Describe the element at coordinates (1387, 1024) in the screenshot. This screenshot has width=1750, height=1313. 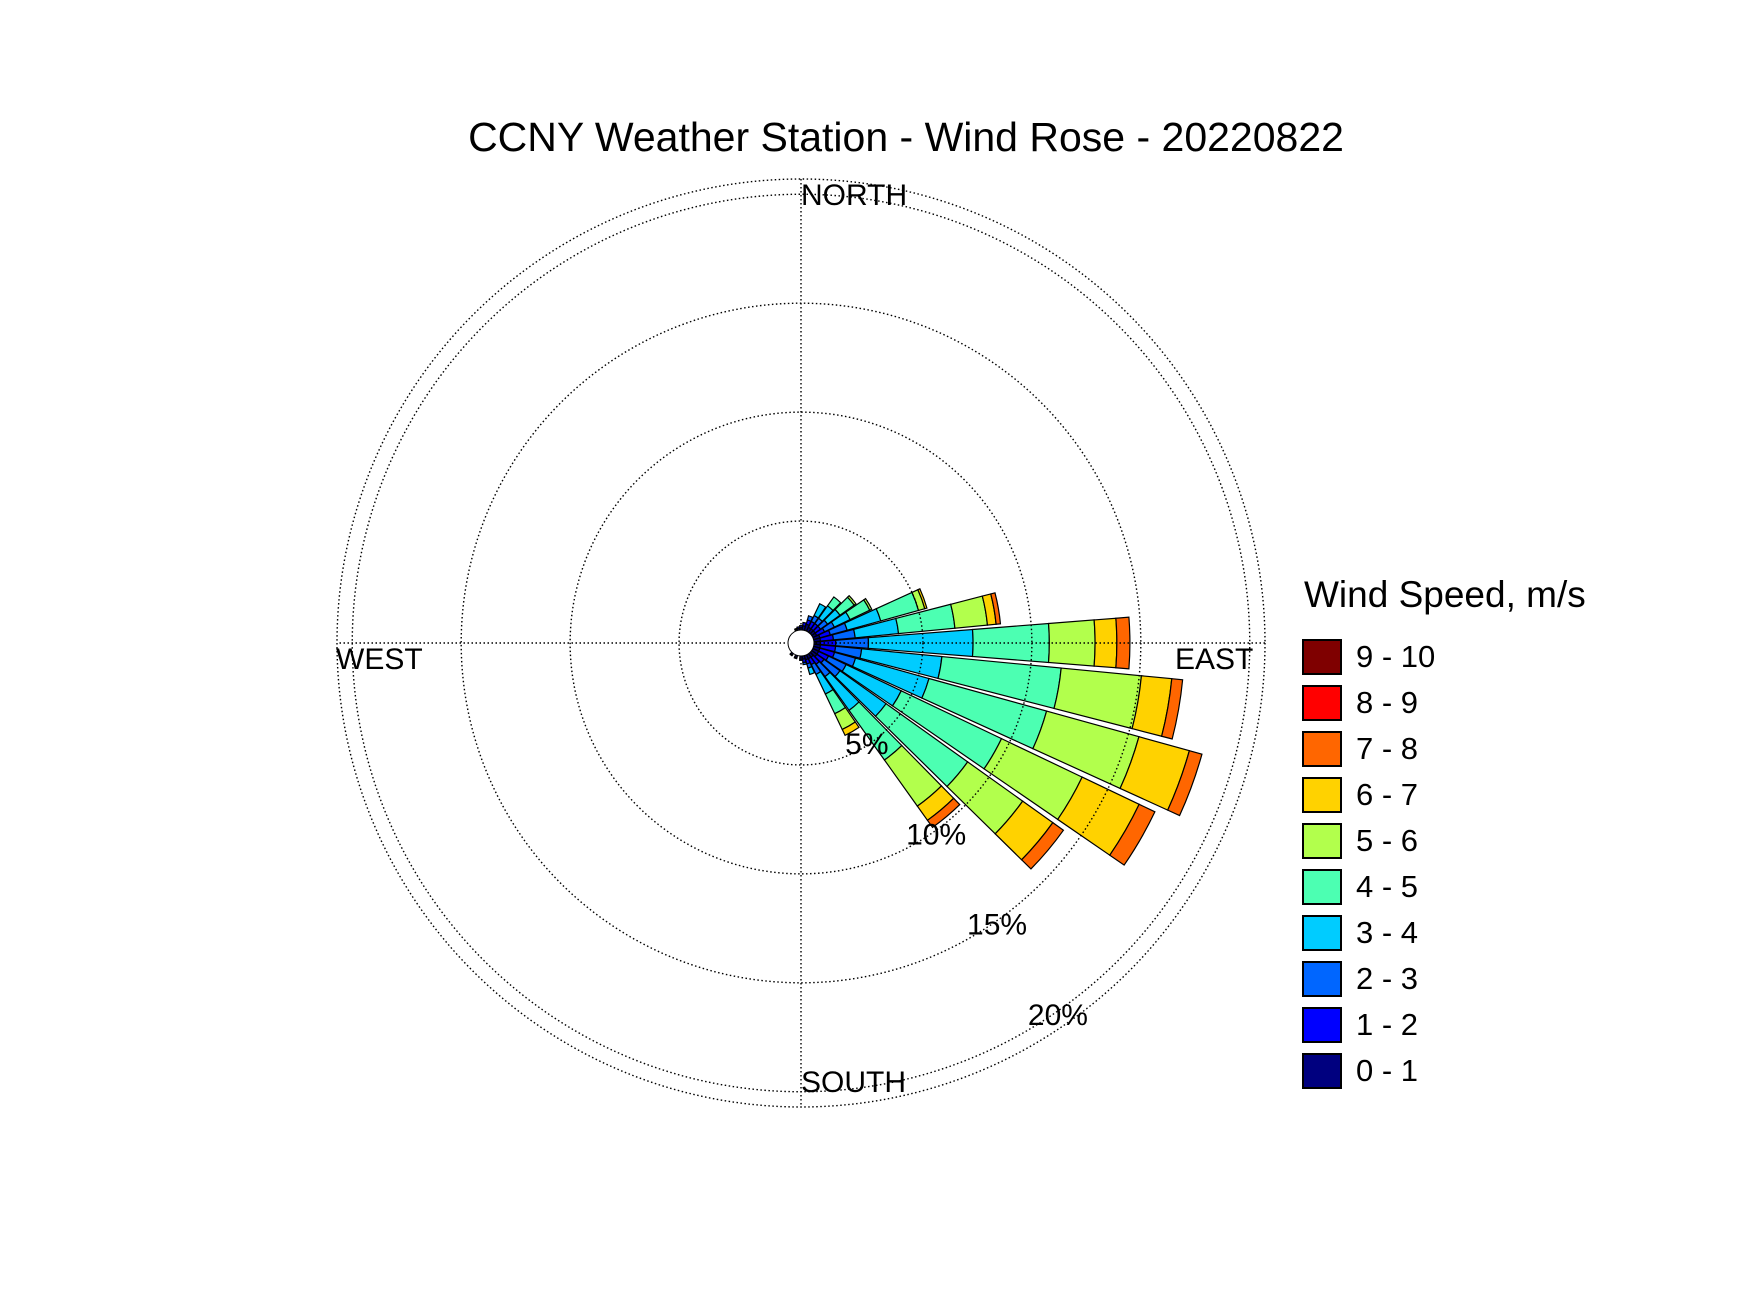
I see `legend-label: 1 - 2` at that location.